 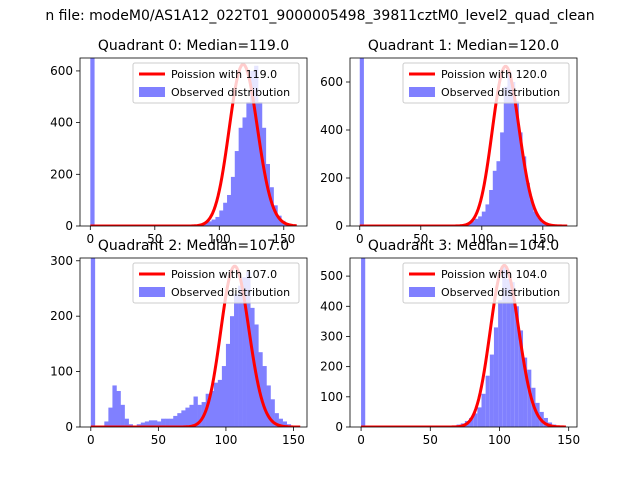 What do you see at coordinates (230, 292) in the screenshot?
I see `legend-label: Observed distribution` at bounding box center [230, 292].